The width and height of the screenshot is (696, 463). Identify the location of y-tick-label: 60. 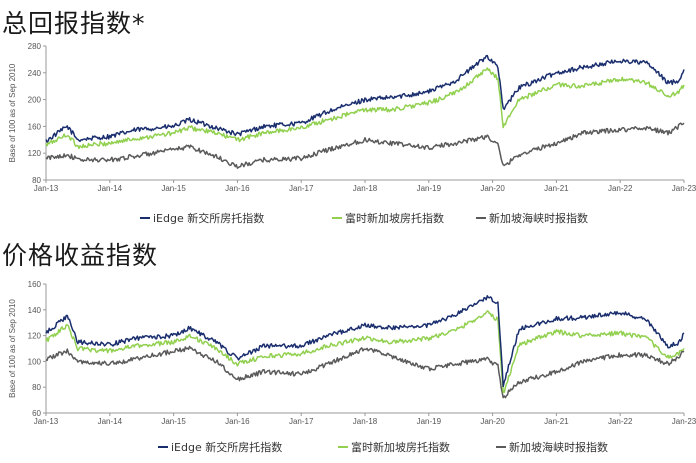
(36, 413).